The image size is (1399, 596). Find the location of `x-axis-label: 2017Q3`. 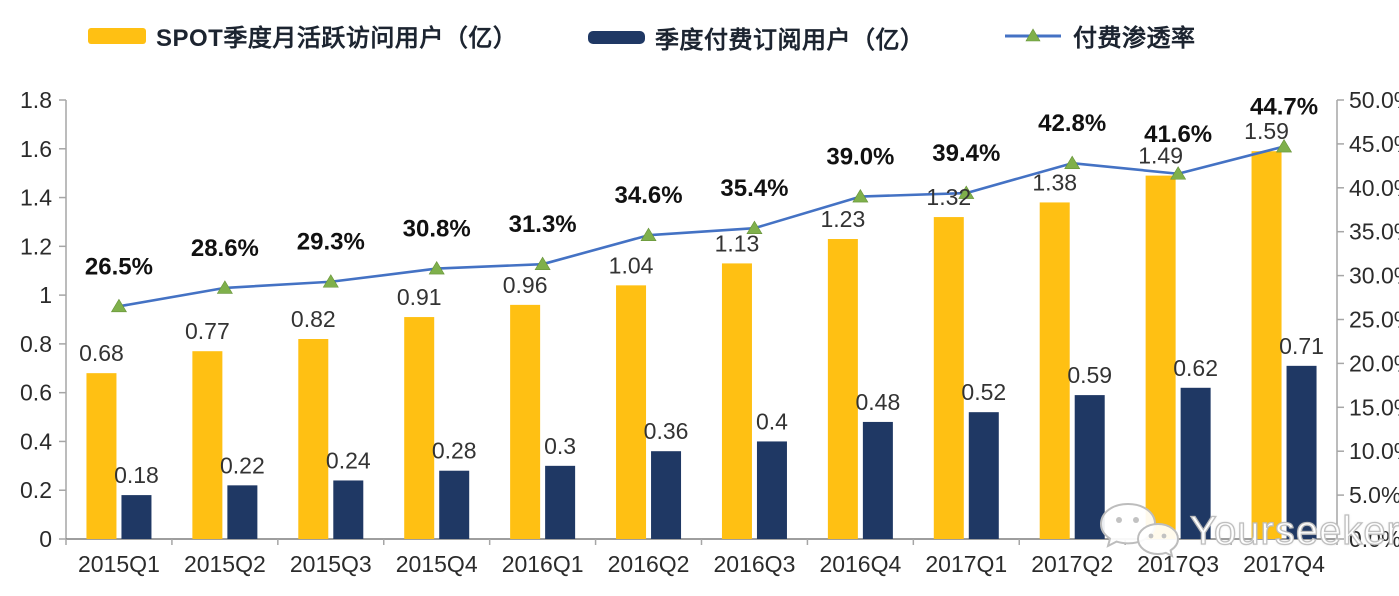

x-axis-label: 2017Q3 is located at coordinates (1178, 564).